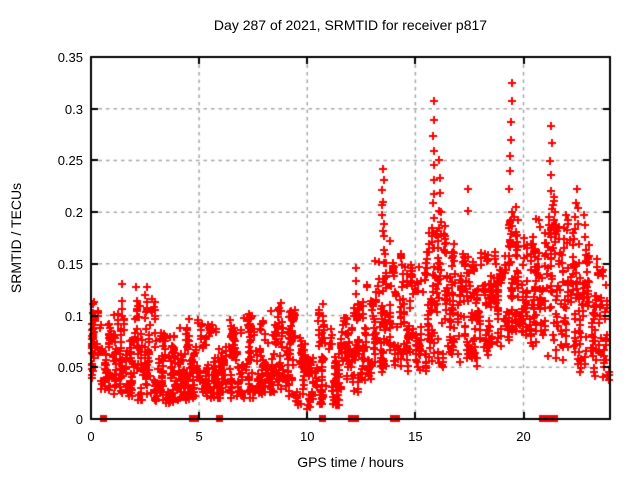  I want to click on x-tick-label: 10, so click(307, 436).